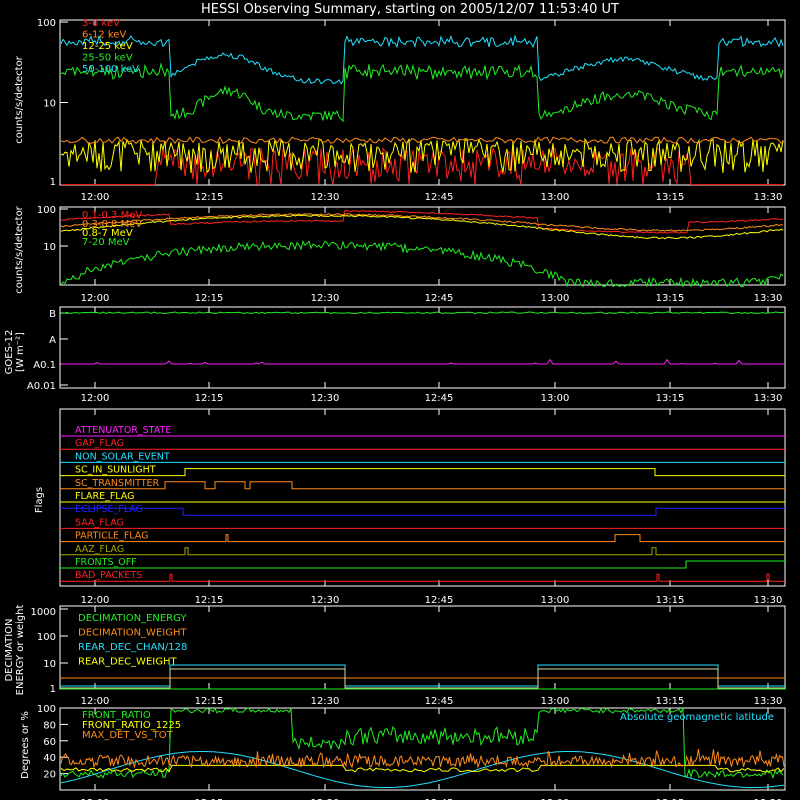 Image resolution: width=800 pixels, height=800 pixels. Describe the element at coordinates (46, 637) in the screenshot. I see `panel5-ytick-label: 100` at that location.